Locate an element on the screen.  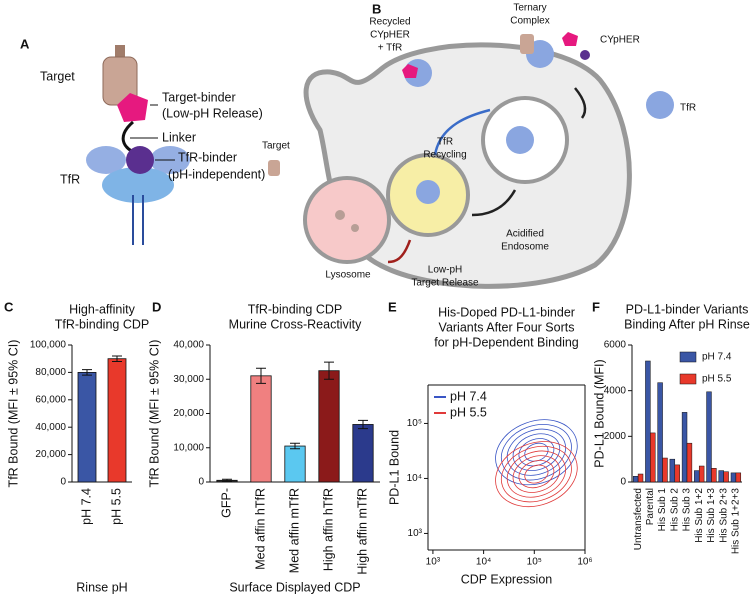
y-tick-label: 10³ is located at coordinates (415, 533).